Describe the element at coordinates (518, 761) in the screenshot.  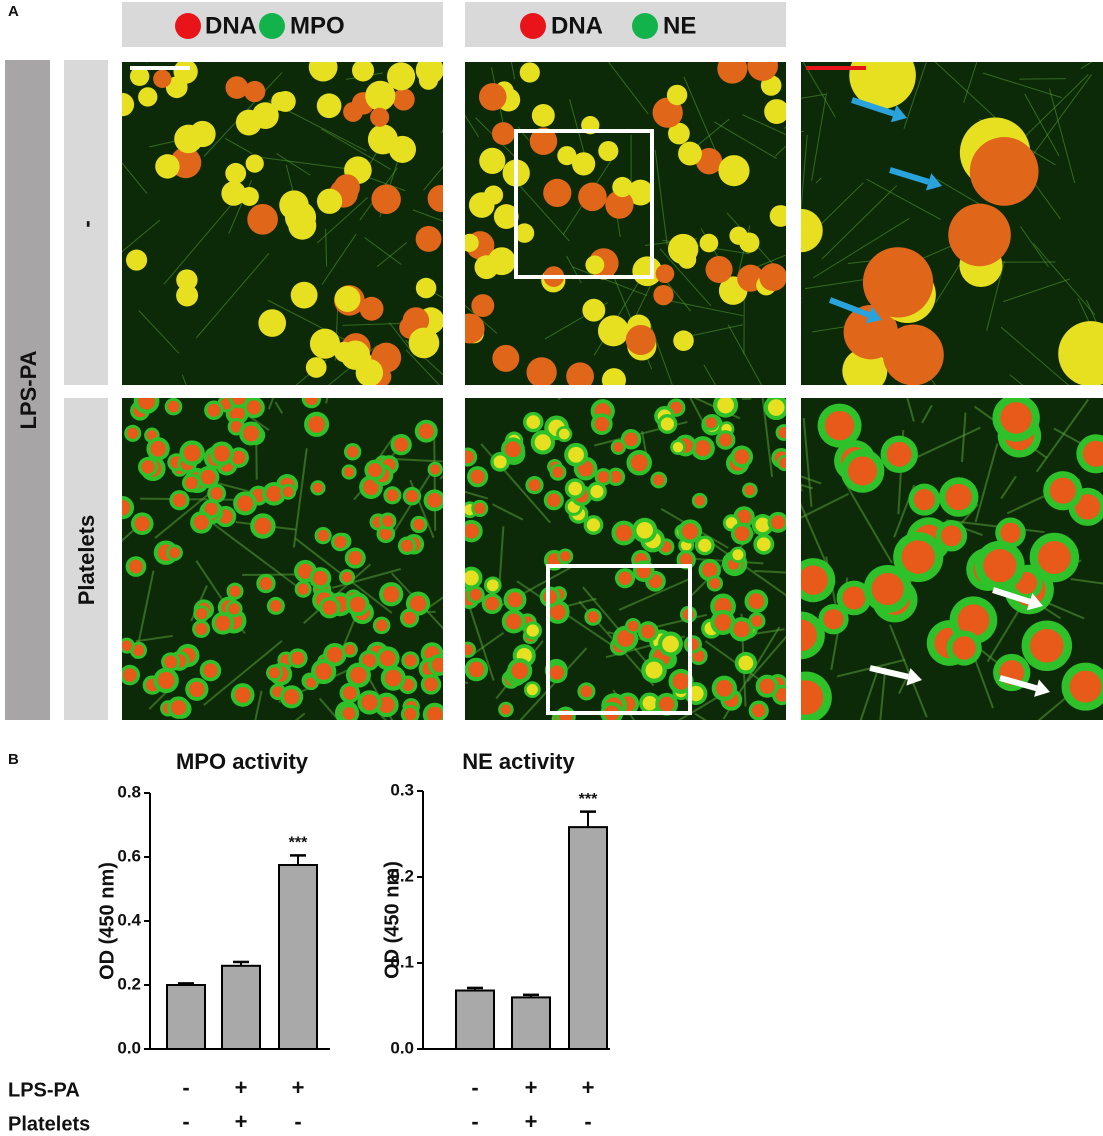
I see `chart-title: NE activity` at that location.